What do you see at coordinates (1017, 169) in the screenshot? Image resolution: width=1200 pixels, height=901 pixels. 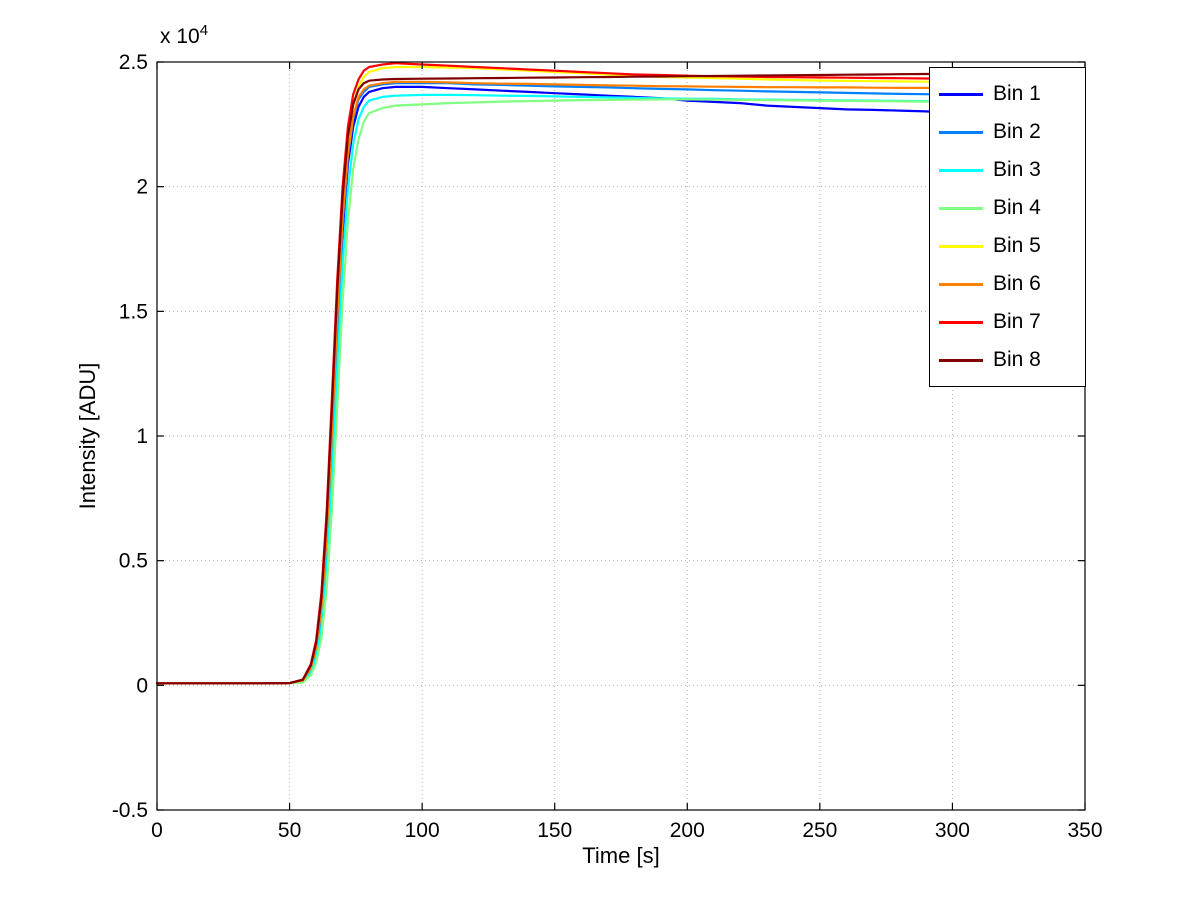 I see `legend-label: Bin 3` at bounding box center [1017, 169].